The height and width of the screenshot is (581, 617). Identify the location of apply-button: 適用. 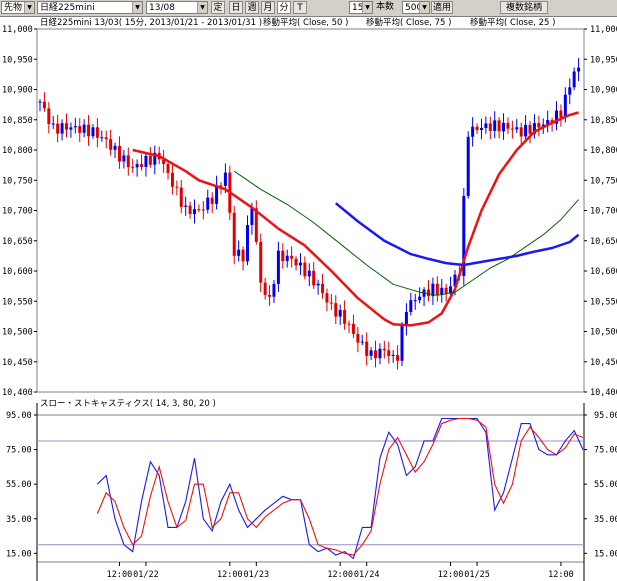
(442, 7).